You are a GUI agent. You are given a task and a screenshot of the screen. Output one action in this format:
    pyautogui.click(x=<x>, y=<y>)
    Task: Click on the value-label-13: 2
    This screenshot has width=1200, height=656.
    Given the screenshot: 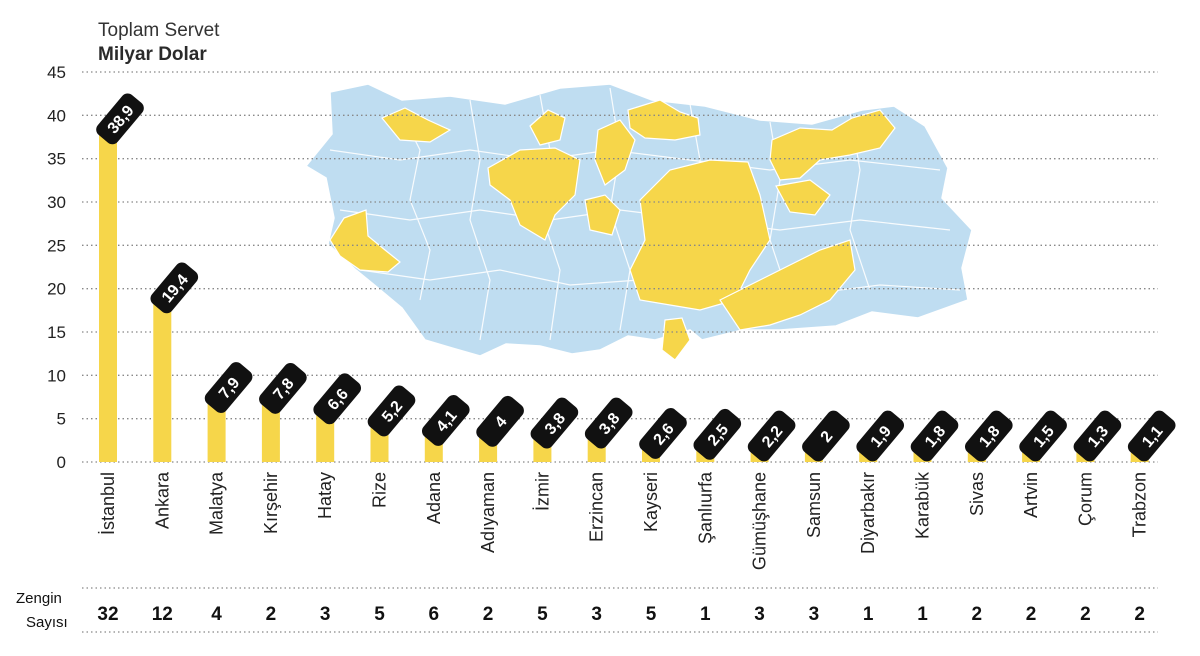 What is the action you would take?
    pyautogui.click(x=826, y=436)
    